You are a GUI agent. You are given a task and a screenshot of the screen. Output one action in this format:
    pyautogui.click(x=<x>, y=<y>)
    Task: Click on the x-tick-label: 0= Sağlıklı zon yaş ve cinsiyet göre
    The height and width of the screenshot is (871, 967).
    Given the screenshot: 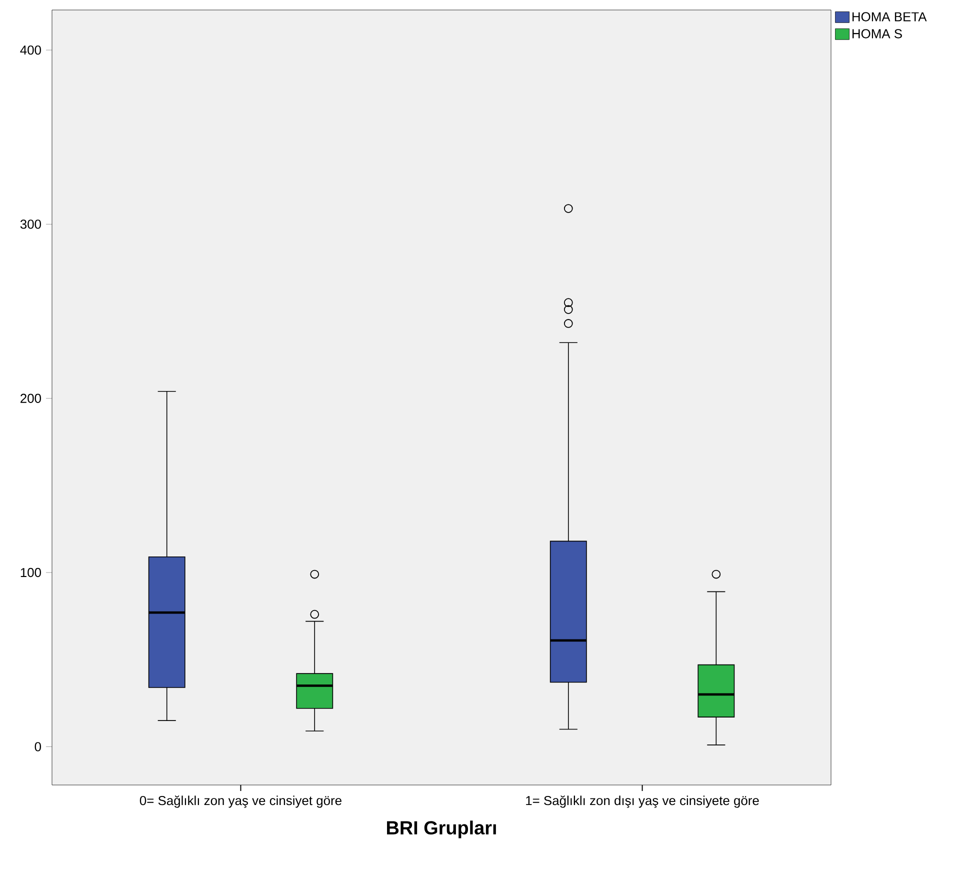 What is the action you would take?
    pyautogui.click(x=241, y=802)
    